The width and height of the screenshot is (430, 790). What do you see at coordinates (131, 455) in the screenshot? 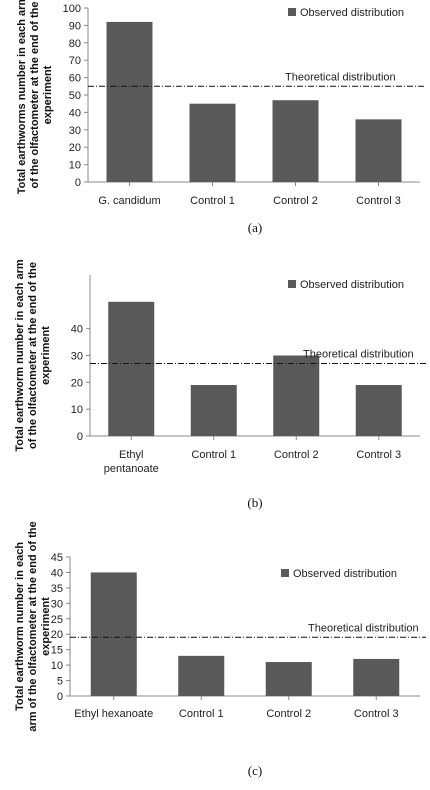
I see `x-category-label: Ethyl` at bounding box center [131, 455].